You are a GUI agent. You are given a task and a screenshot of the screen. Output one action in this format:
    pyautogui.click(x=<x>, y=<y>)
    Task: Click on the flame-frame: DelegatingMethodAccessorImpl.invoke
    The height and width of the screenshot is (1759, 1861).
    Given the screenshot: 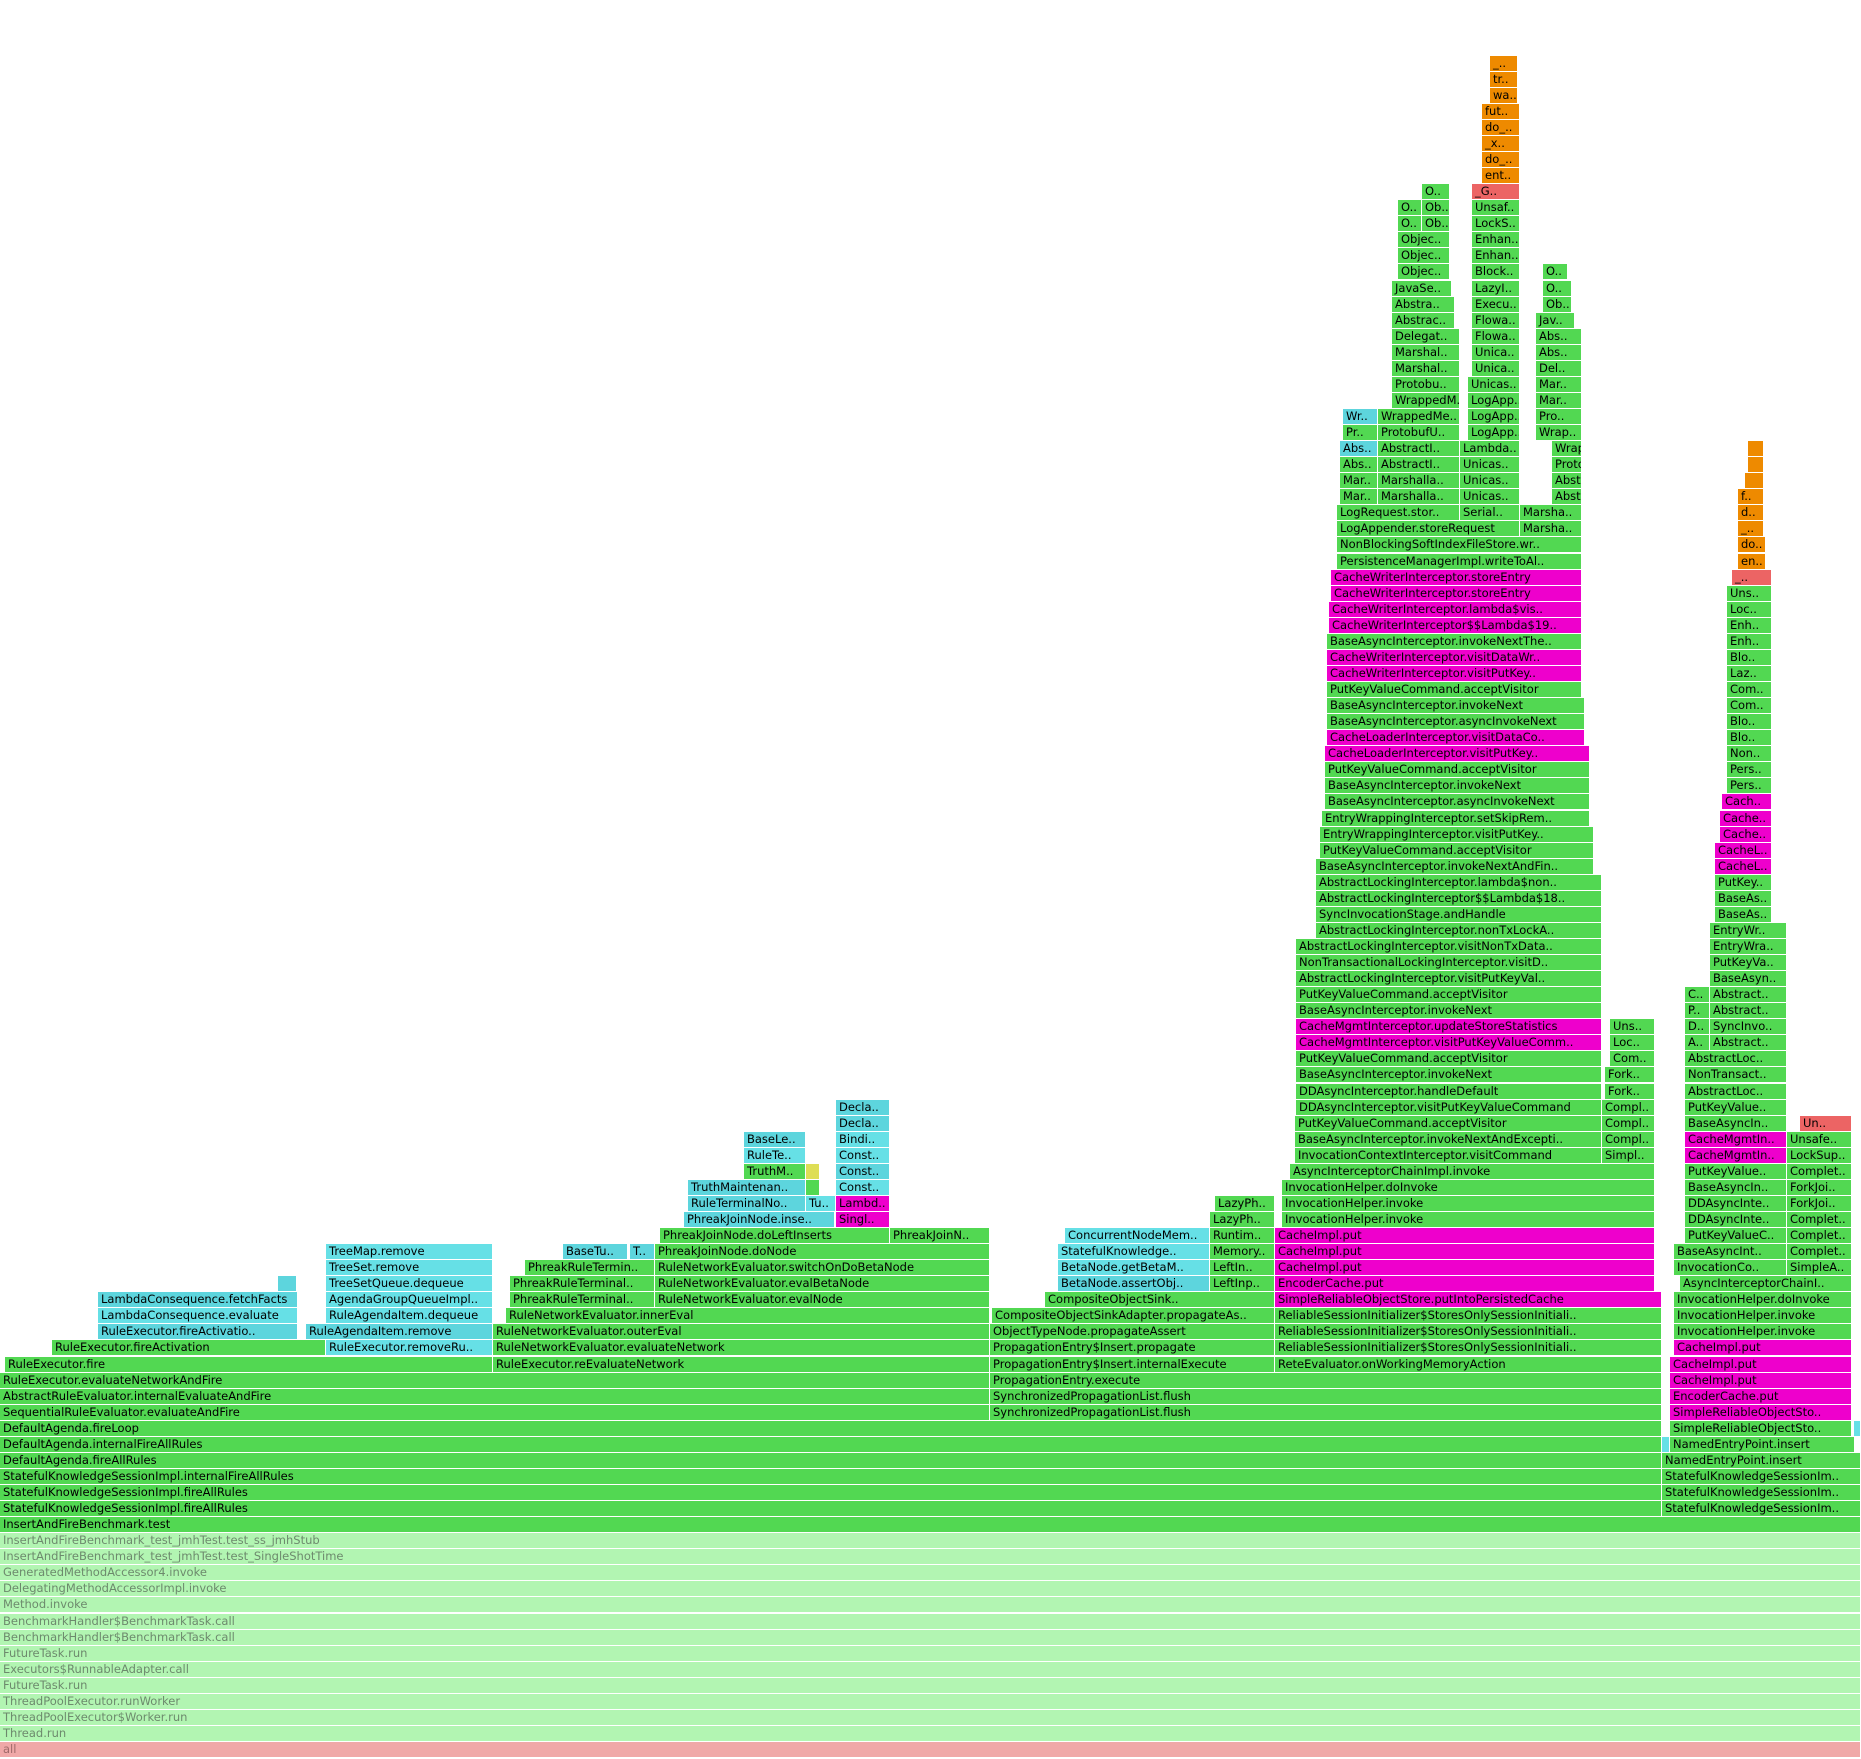 What is the action you would take?
    pyautogui.click(x=930, y=1589)
    